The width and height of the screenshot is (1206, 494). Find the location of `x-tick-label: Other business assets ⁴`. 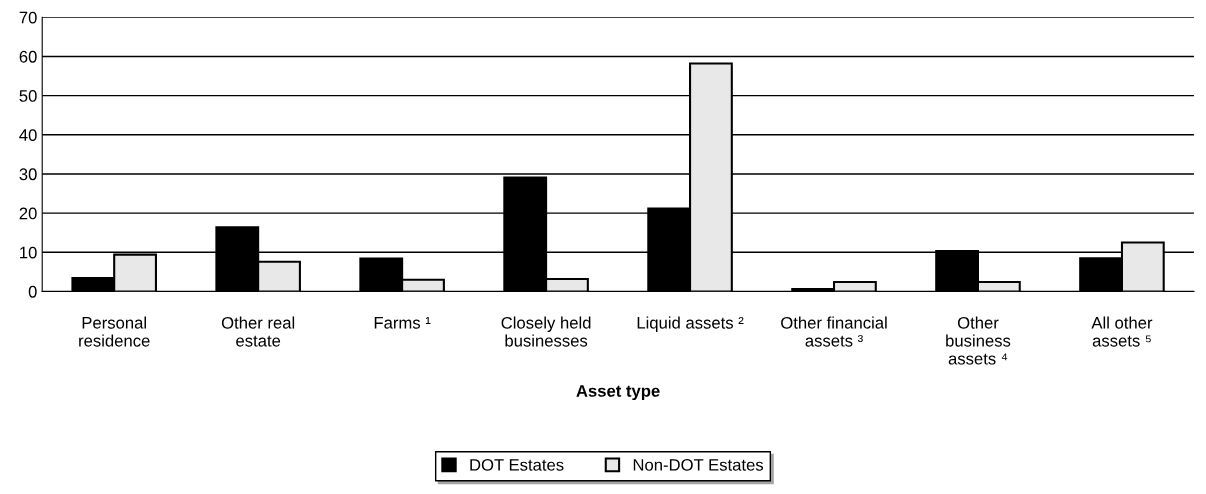

x-tick-label: Other business assets ⁴ is located at coordinates (978, 340).